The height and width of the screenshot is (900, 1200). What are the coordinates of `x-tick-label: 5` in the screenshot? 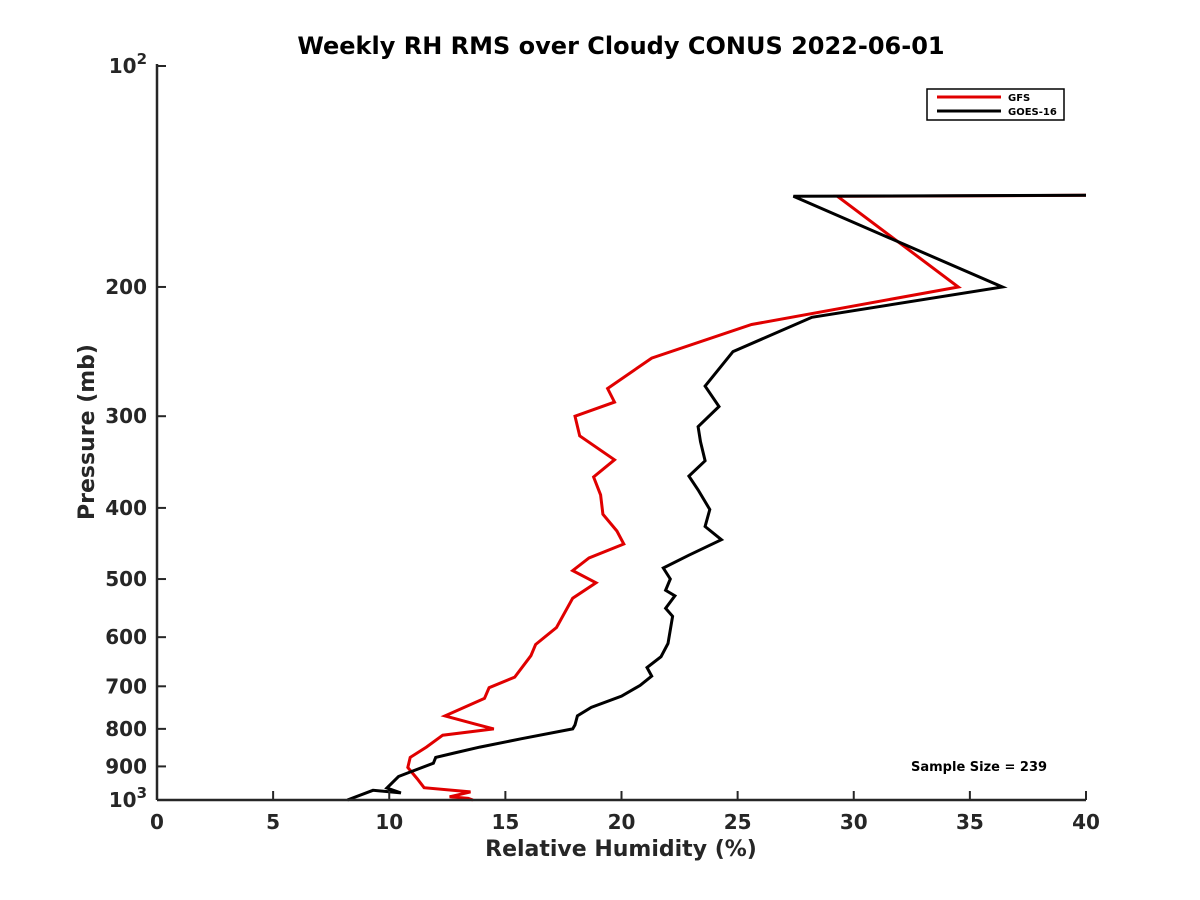 It's located at (273, 822).